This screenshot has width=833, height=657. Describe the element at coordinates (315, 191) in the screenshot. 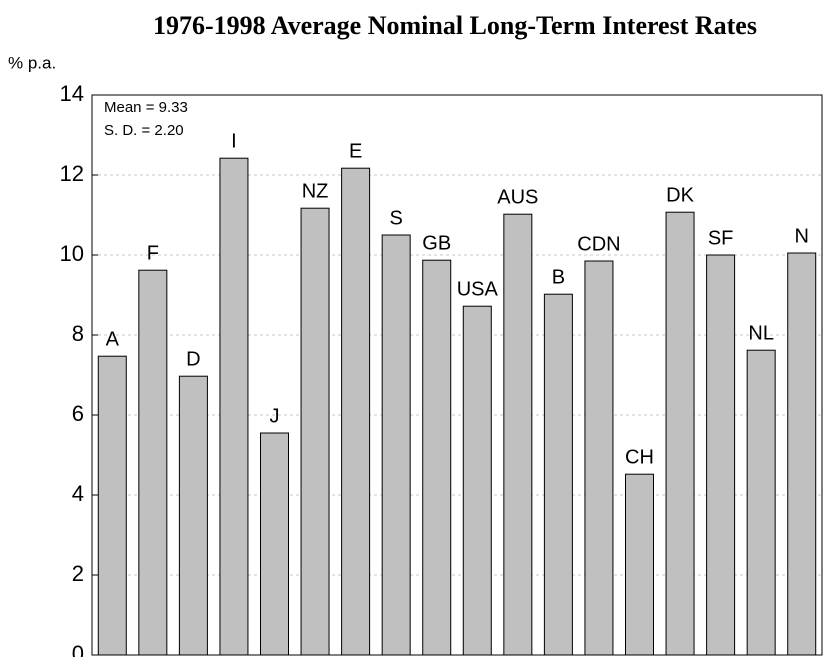

I see `bar-category-label: NZ` at that location.